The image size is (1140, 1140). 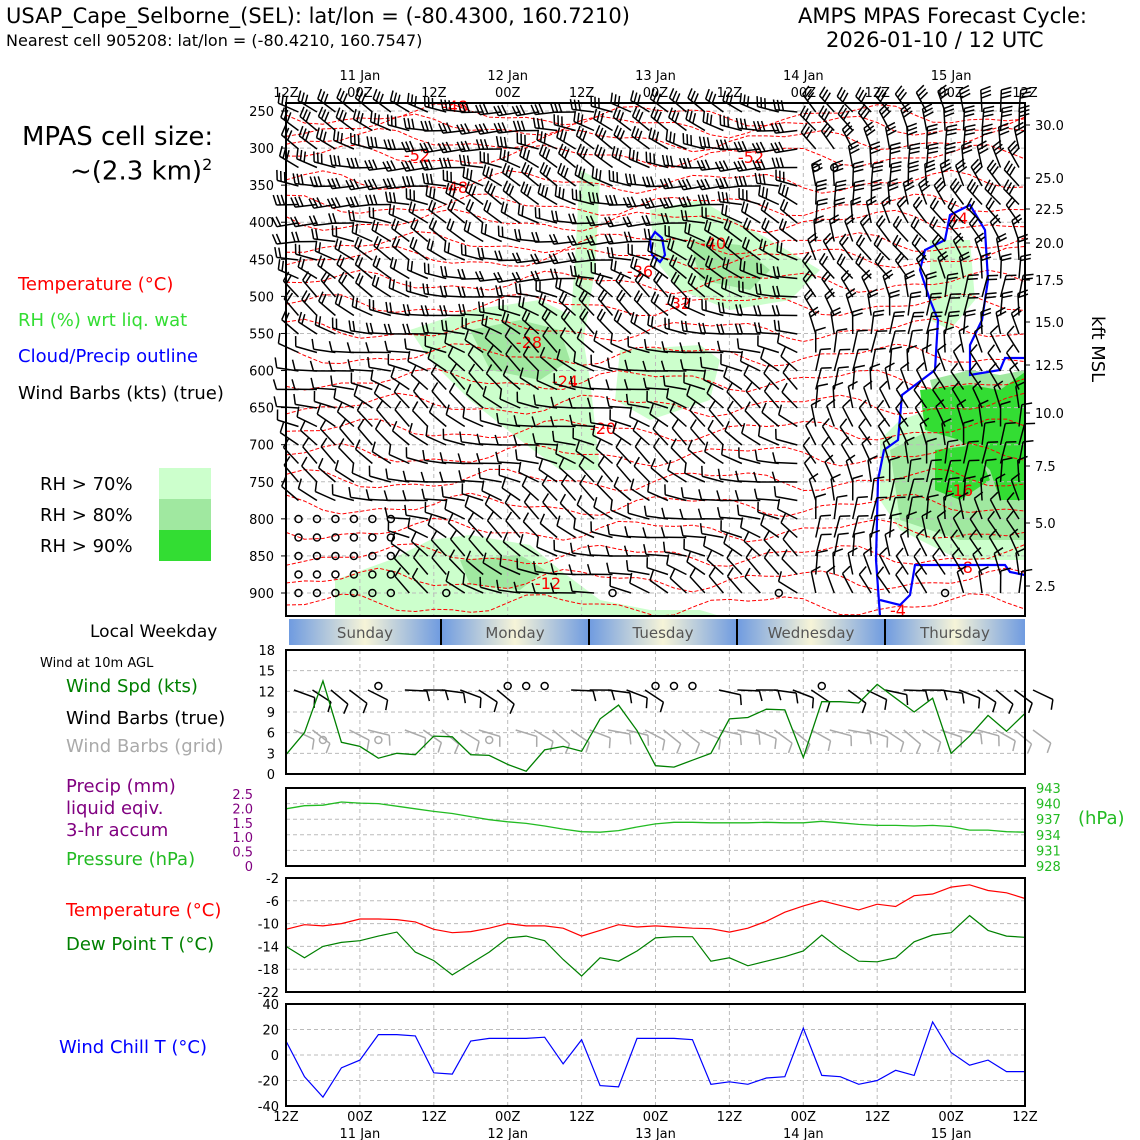 What do you see at coordinates (454, 696) in the screenshot?
I see `wind-barb-10m` at bounding box center [454, 696].